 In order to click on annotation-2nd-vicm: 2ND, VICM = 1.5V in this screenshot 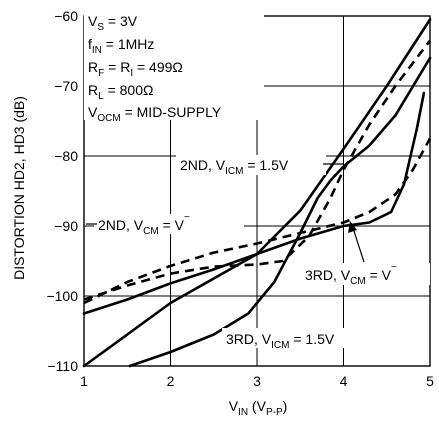, I will do `click(259, 166)`.